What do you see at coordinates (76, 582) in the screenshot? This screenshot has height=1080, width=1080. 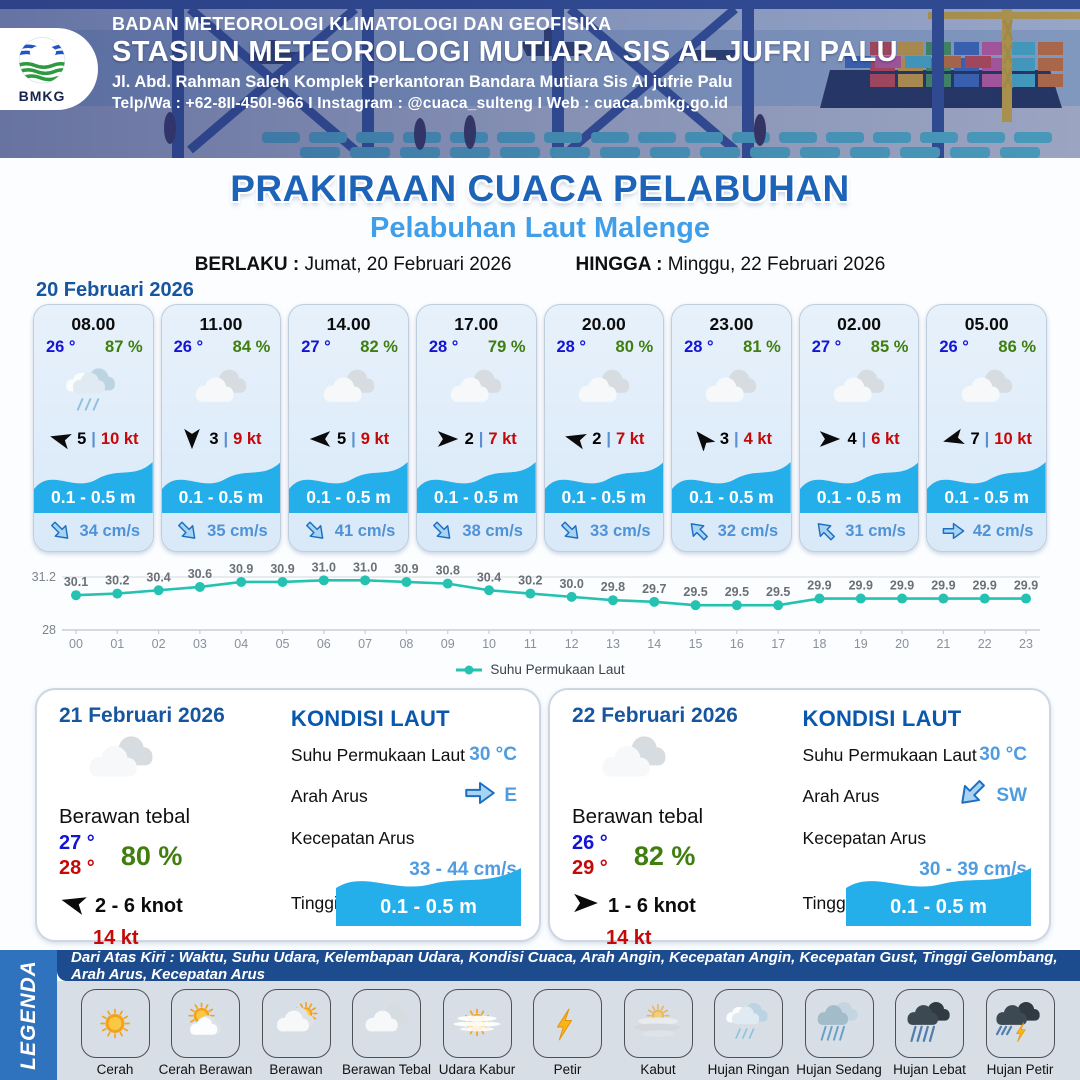 I see `svg-text: 30.1` at bounding box center [76, 582].